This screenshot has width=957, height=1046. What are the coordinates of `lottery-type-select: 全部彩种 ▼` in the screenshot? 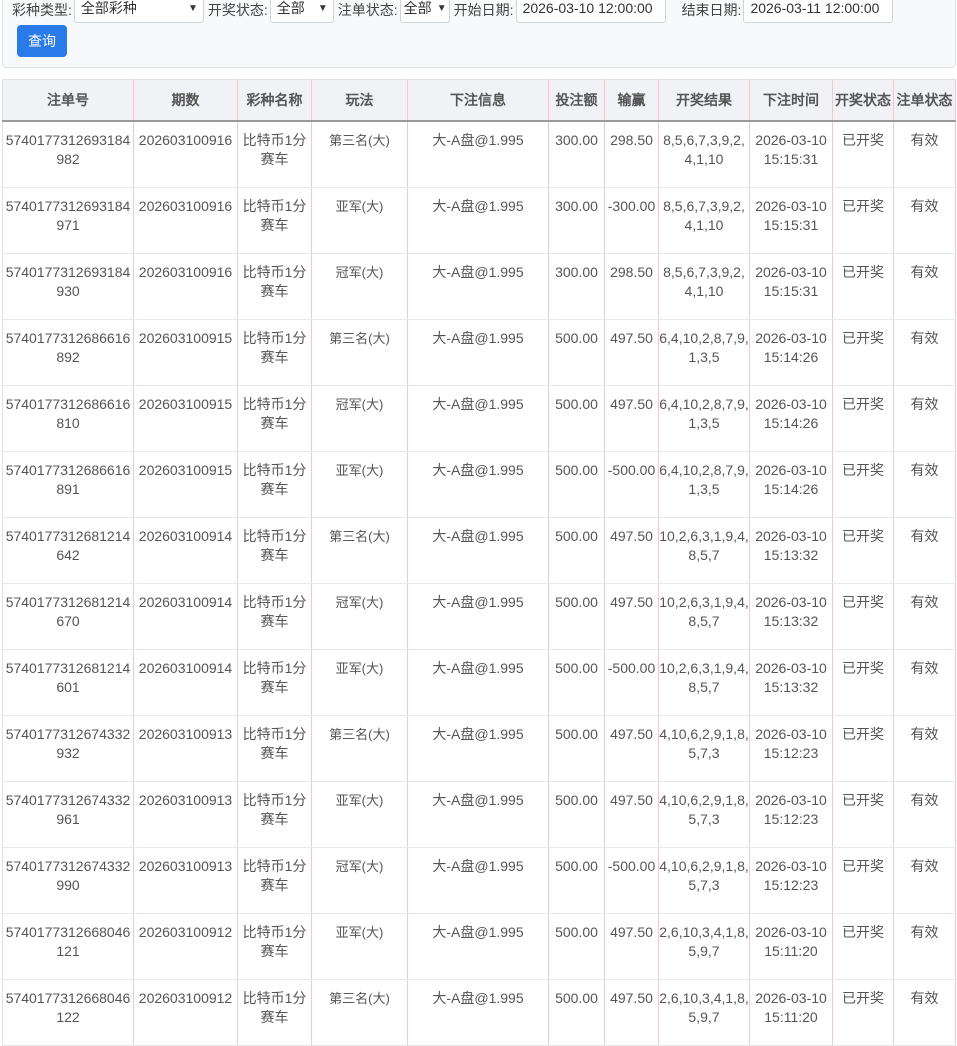 It's located at (138, 11).